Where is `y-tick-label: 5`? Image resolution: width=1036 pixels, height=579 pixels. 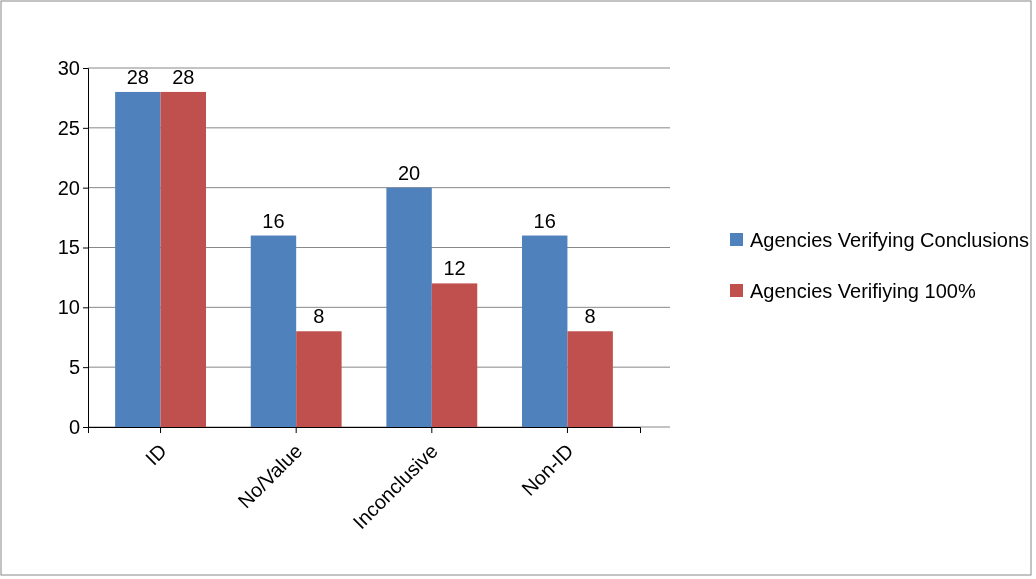
y-tick-label: 5 is located at coordinates (74, 367).